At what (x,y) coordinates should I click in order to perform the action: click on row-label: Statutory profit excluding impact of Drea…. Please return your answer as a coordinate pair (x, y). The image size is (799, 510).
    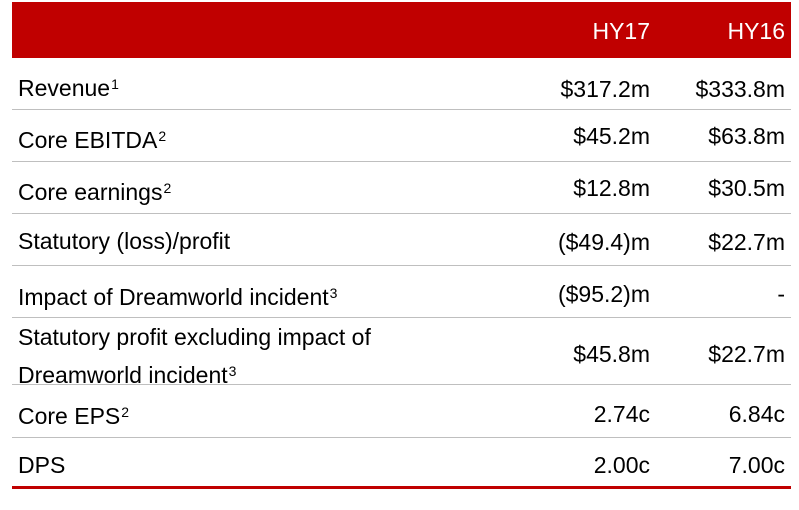
    Looking at the image, I should click on (194, 356).